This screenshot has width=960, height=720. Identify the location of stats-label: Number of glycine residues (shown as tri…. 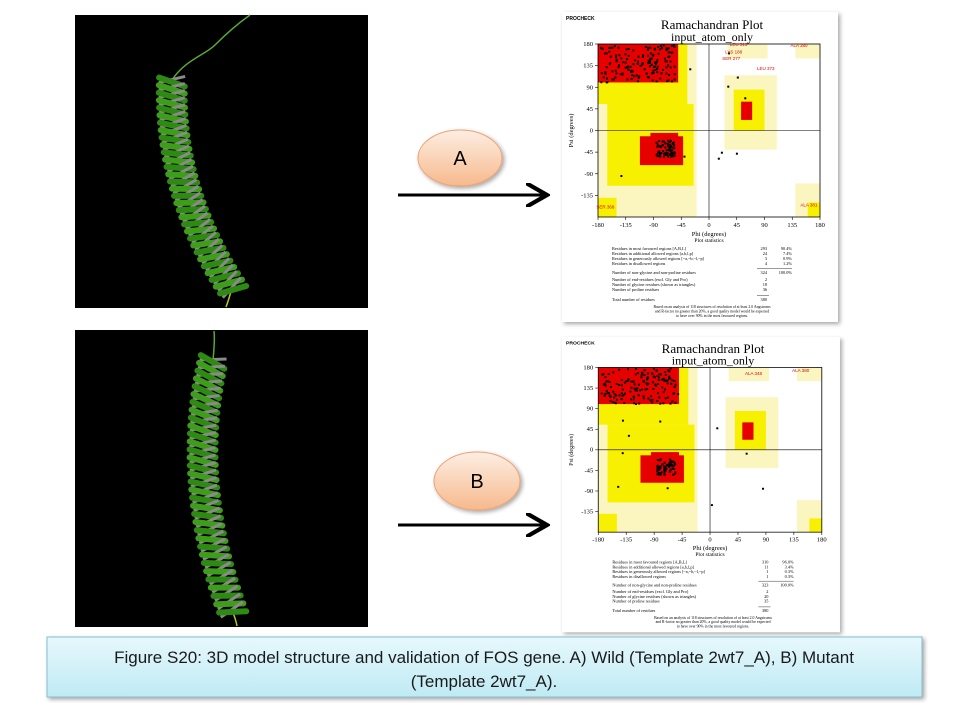
(654, 284).